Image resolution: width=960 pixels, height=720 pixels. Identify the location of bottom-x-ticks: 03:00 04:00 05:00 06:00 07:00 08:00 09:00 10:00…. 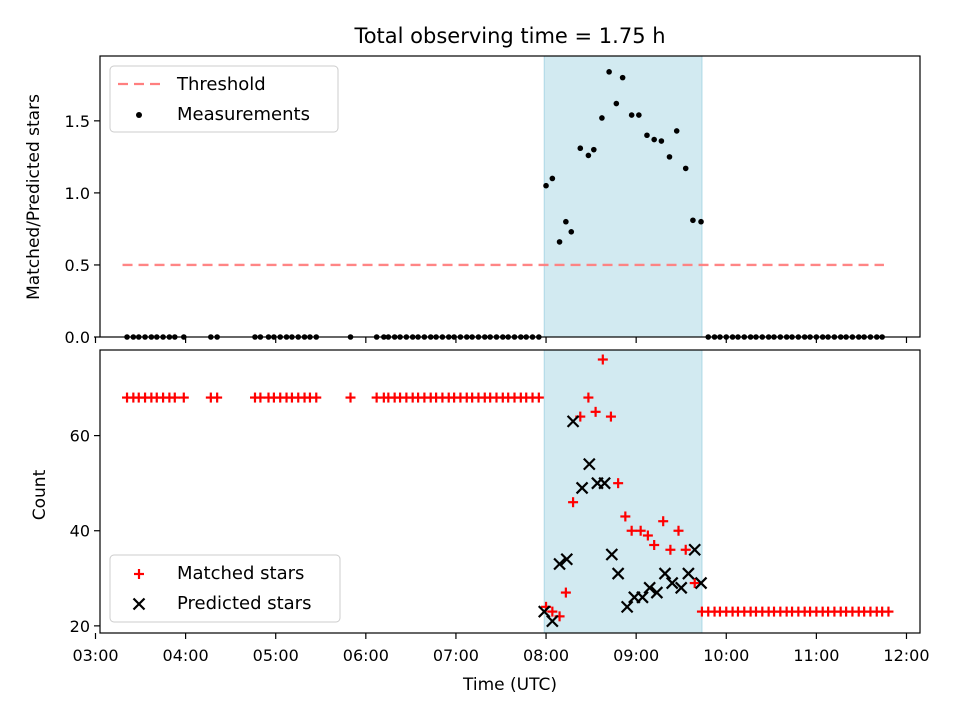
(501, 649).